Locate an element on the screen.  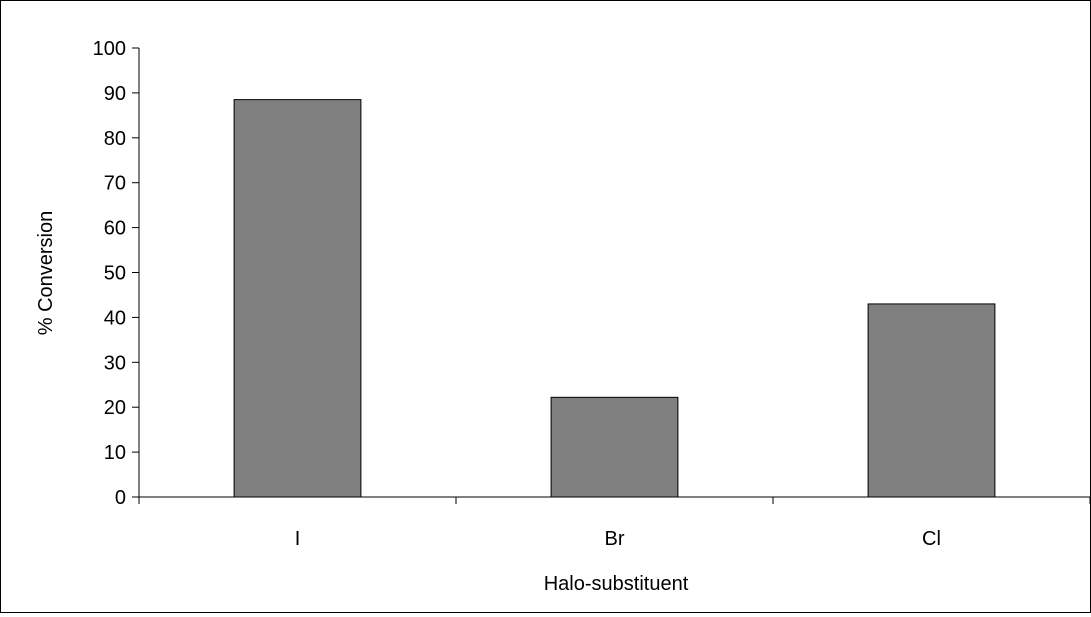
bar-i is located at coordinates (297, 298).